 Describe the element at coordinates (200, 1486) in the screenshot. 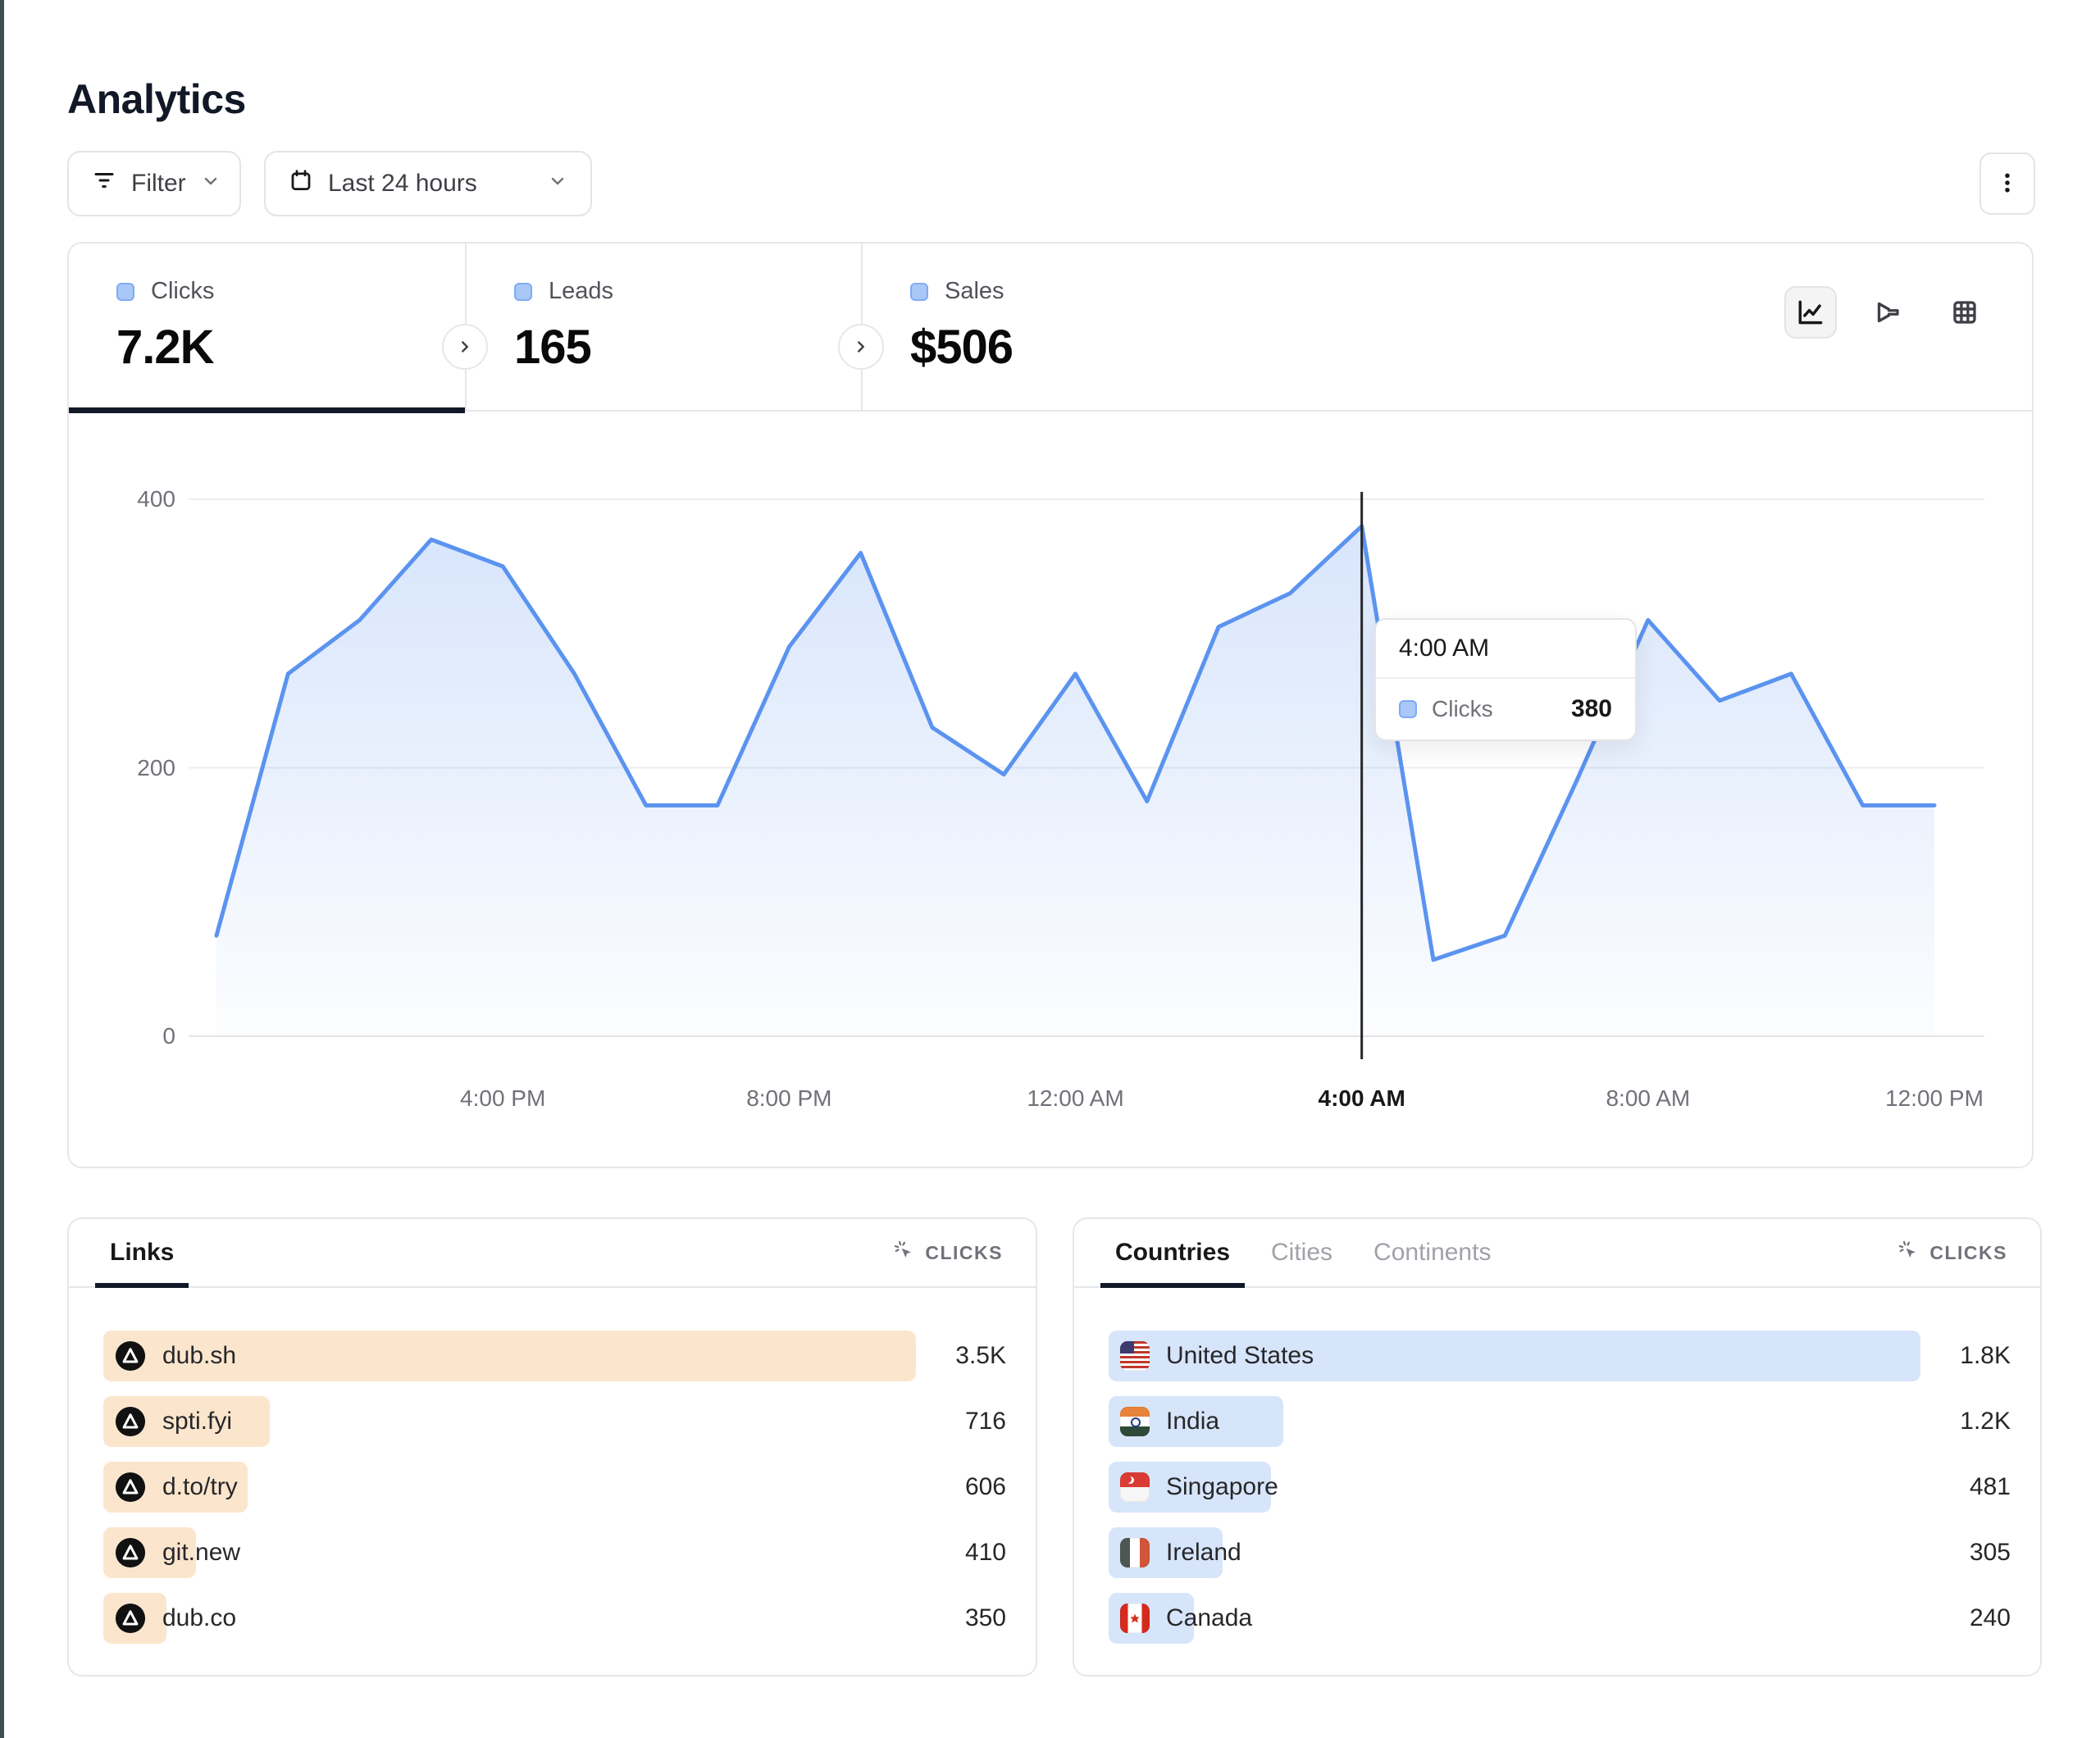

I see `link-name: d.to/try` at that location.